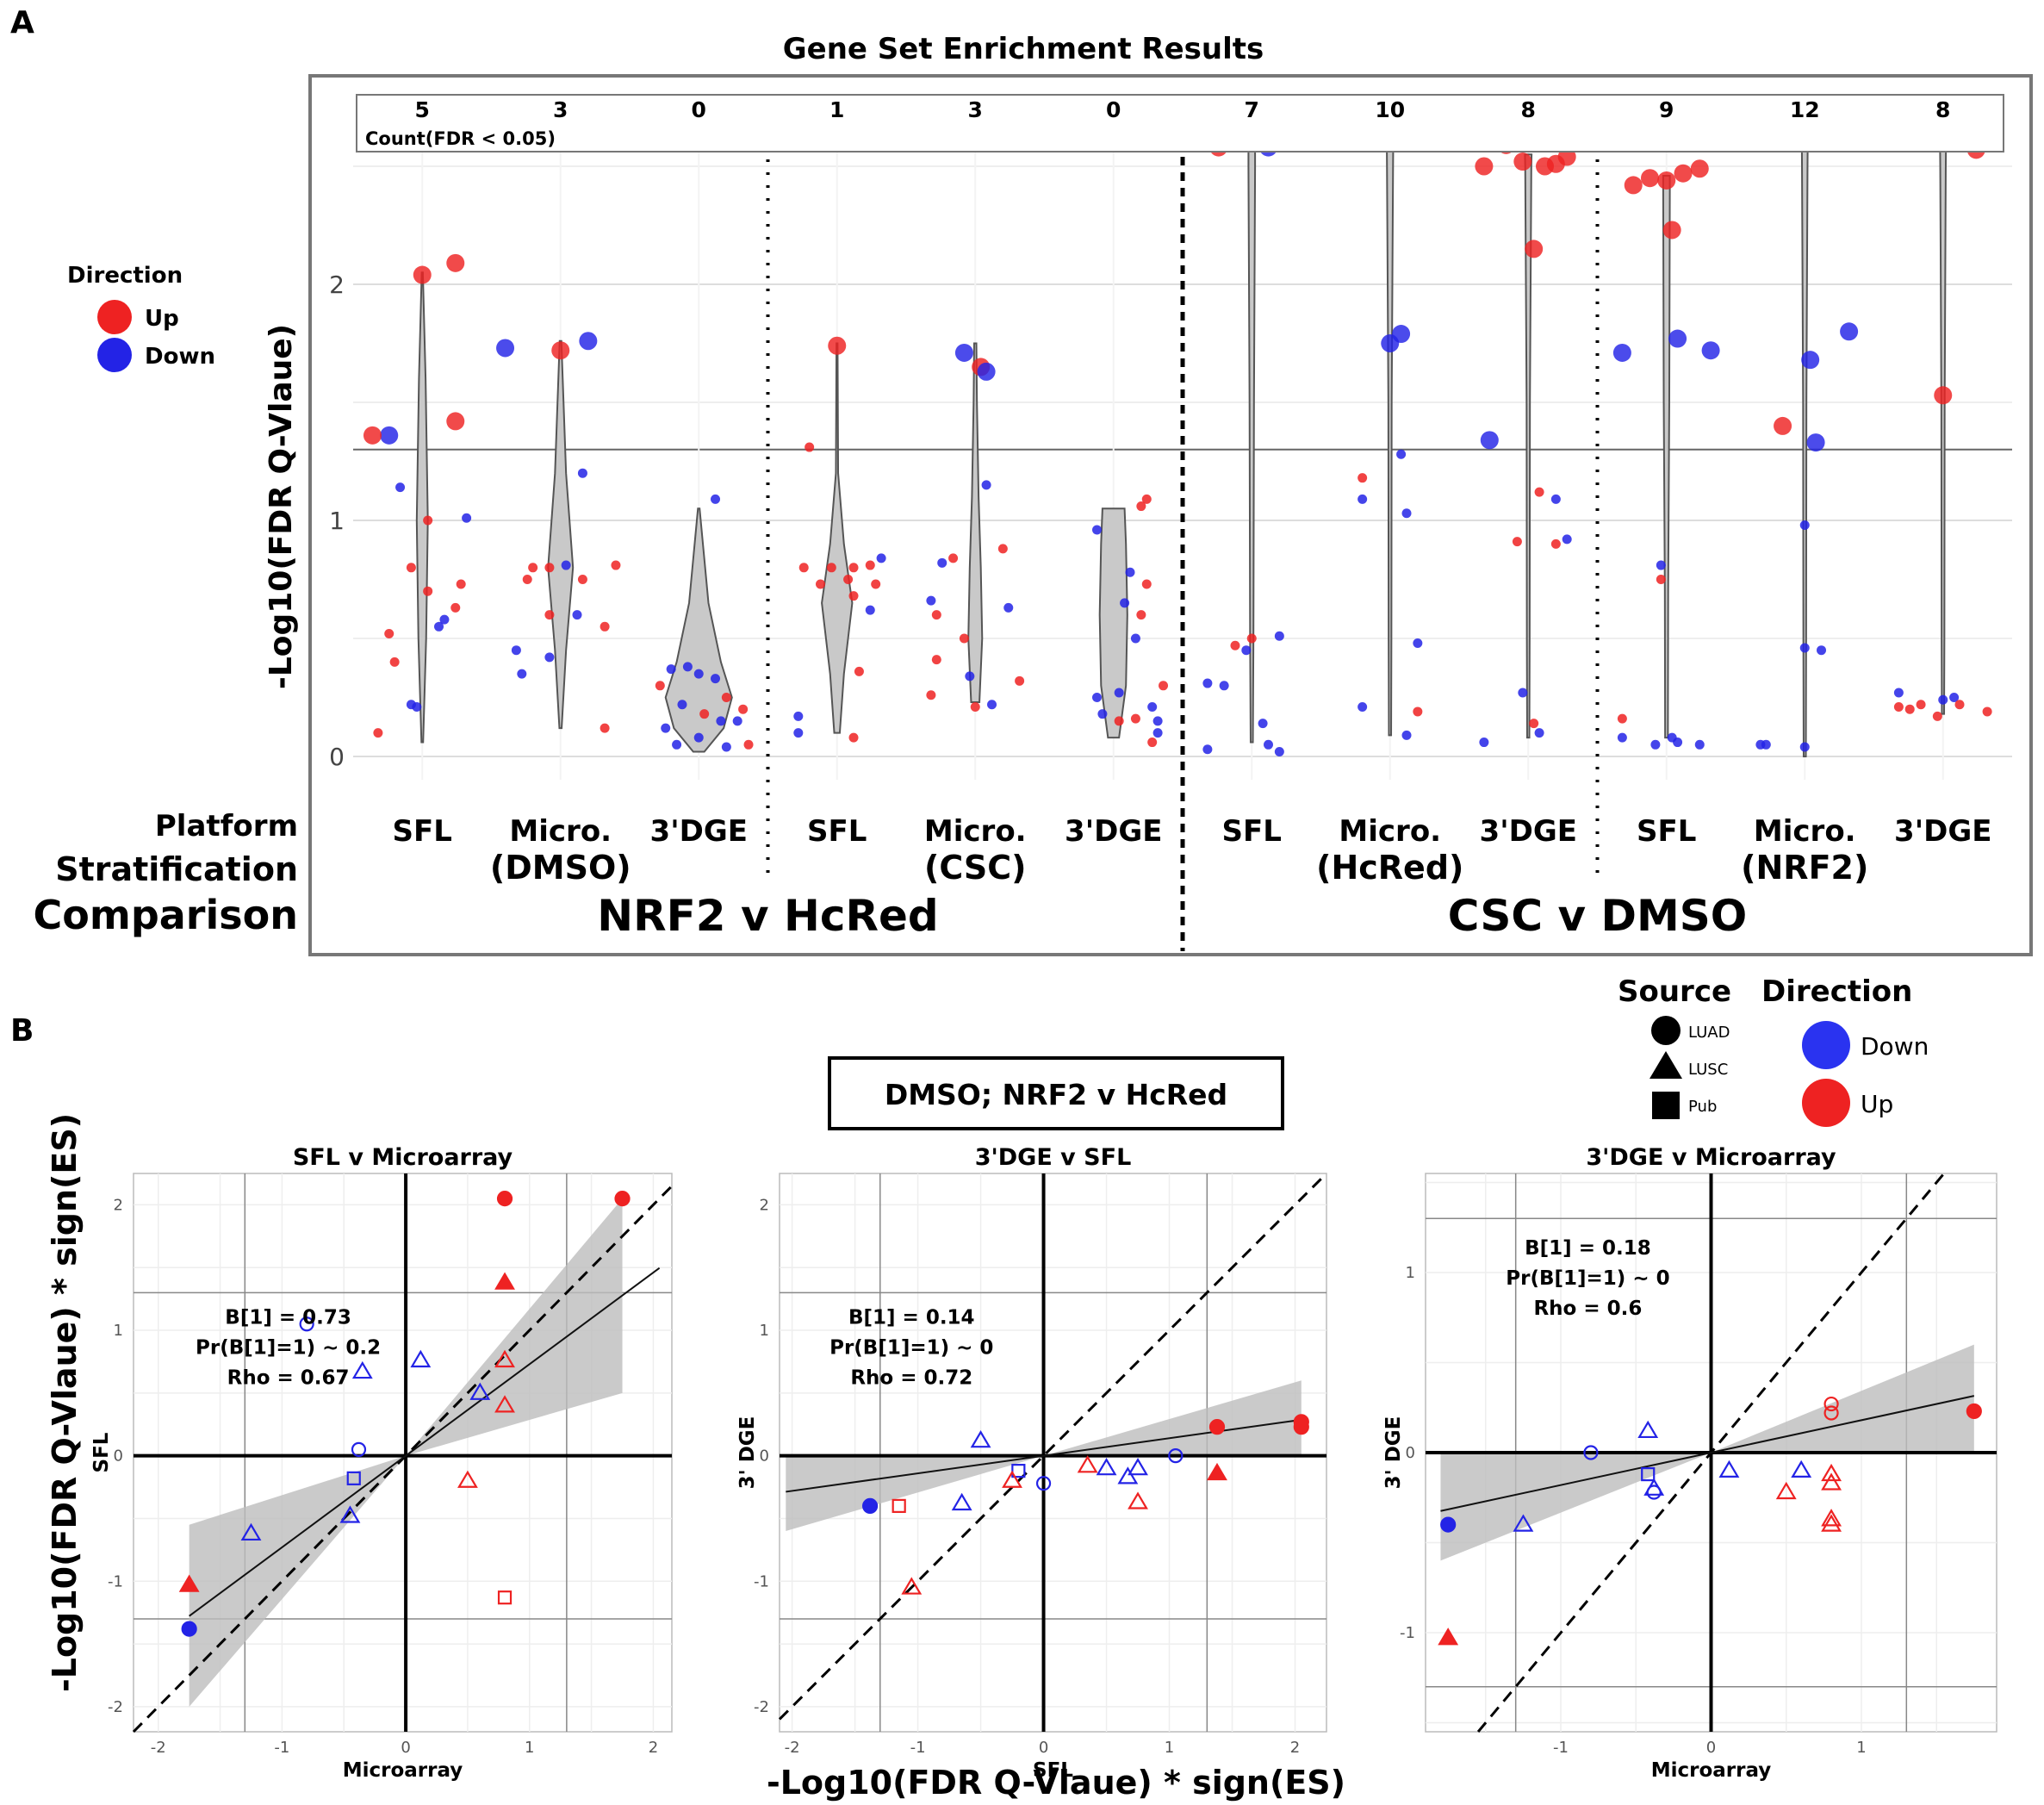 The height and width of the screenshot is (1805, 2044). Describe the element at coordinates (1295, 1748) in the screenshot. I see `x-tick-label: 2` at that location.